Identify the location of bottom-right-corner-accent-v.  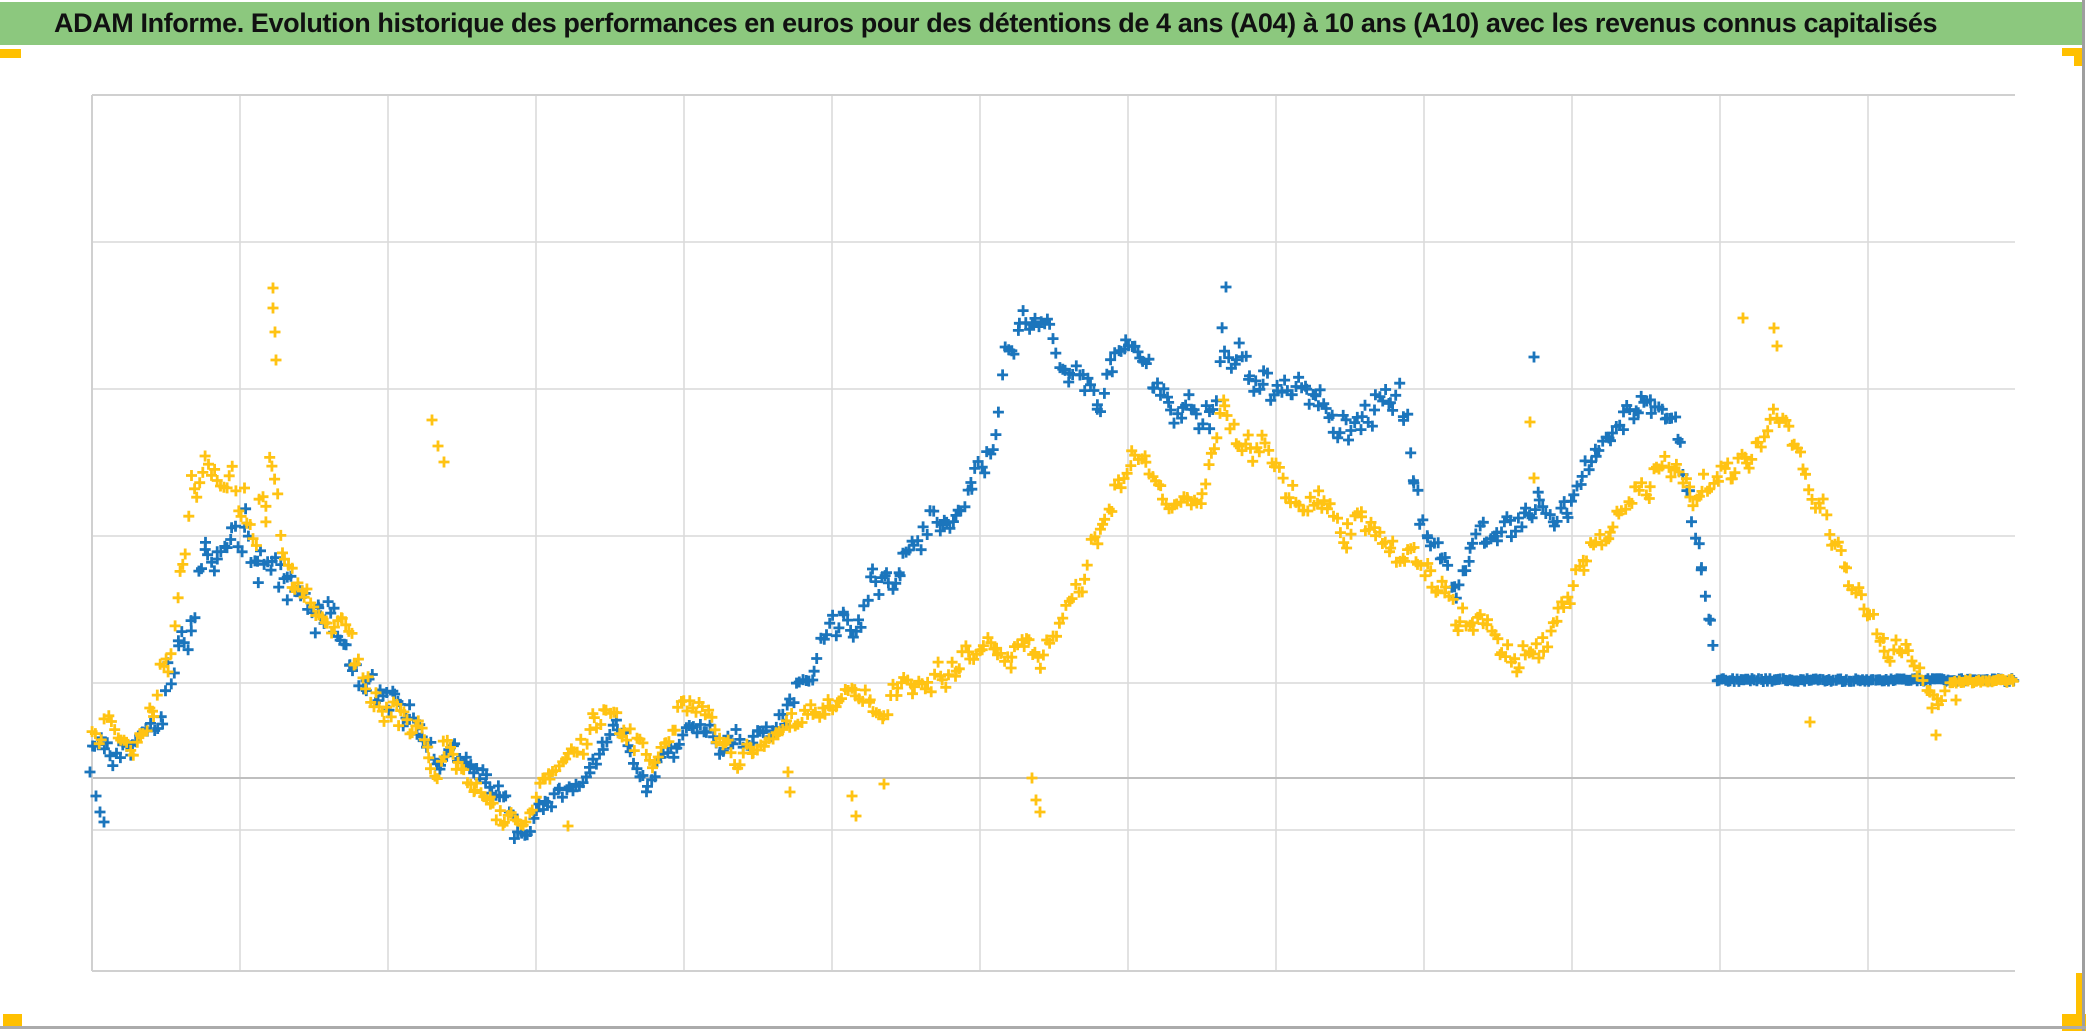
(2079, 999).